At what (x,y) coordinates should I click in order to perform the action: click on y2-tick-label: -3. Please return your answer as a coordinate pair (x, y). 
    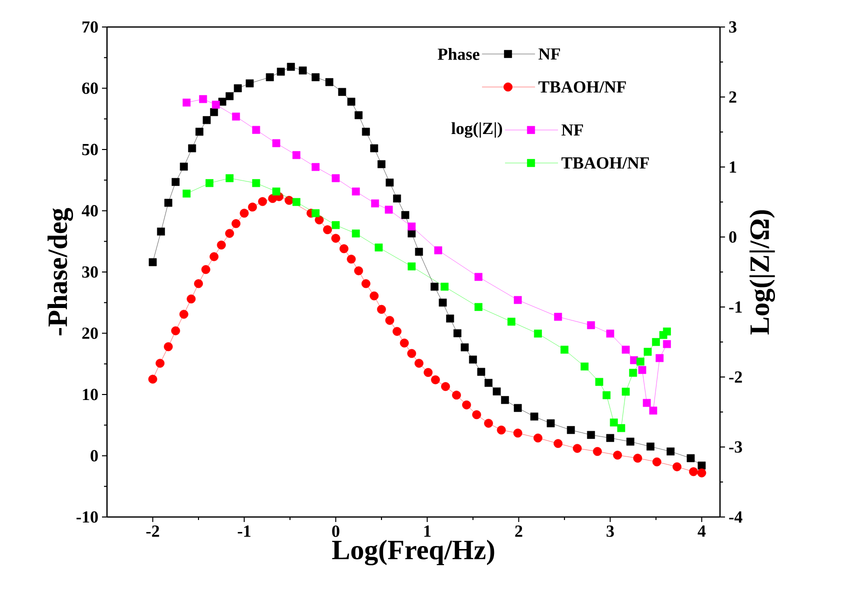
    Looking at the image, I should click on (735, 447).